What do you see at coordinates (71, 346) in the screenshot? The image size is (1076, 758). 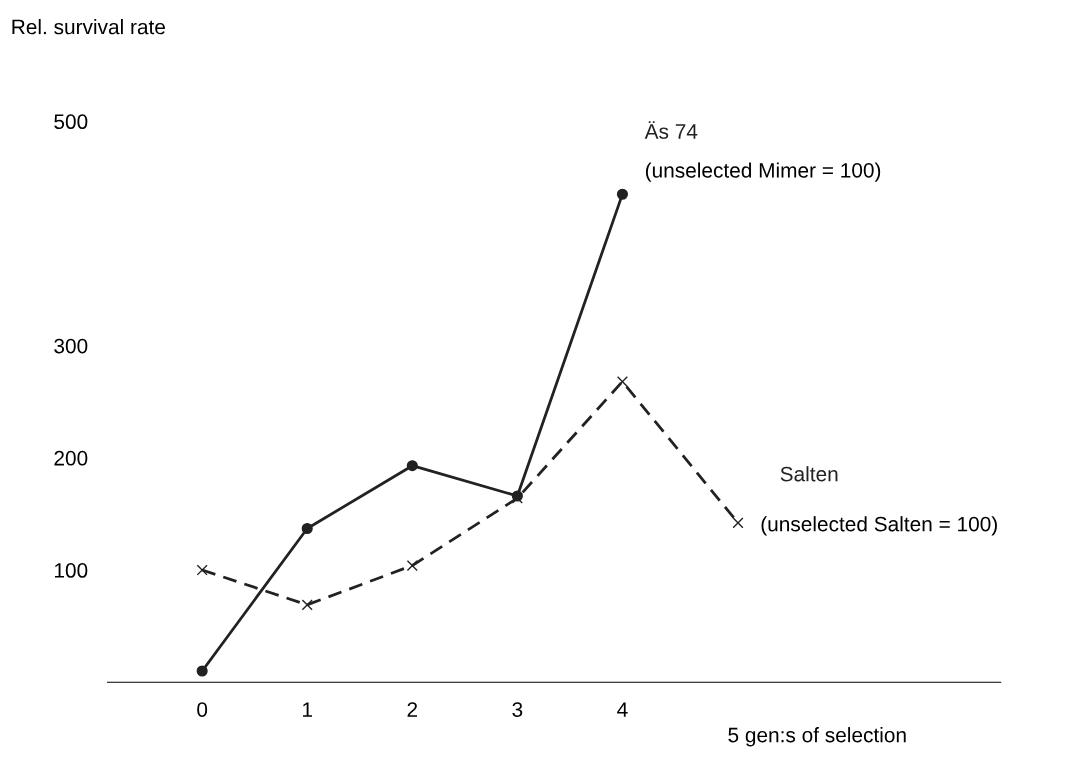 I see `y-tick-label: 300` at bounding box center [71, 346].